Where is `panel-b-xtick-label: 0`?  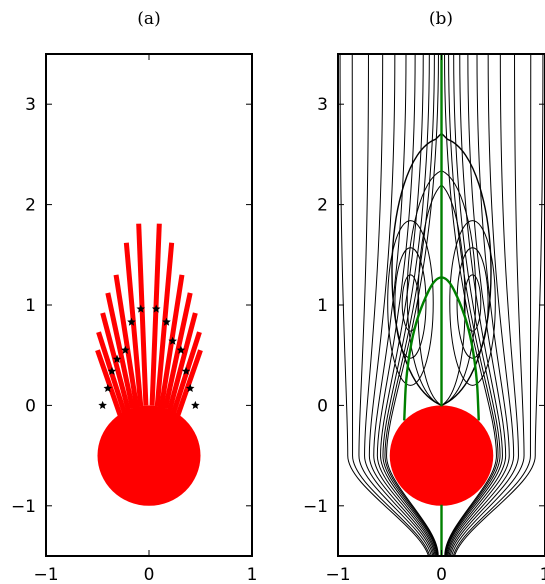
panel-b-xtick-label: 0 is located at coordinates (441, 574).